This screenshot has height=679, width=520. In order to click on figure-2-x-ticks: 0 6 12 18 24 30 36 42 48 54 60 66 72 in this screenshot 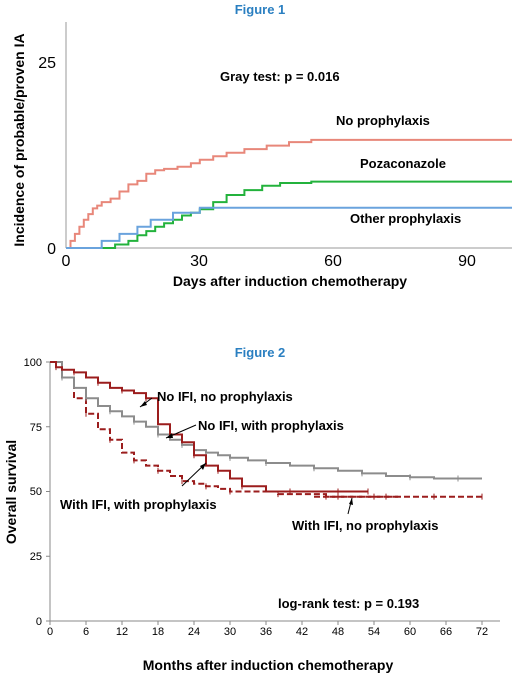, I will do `click(267, 632)`.